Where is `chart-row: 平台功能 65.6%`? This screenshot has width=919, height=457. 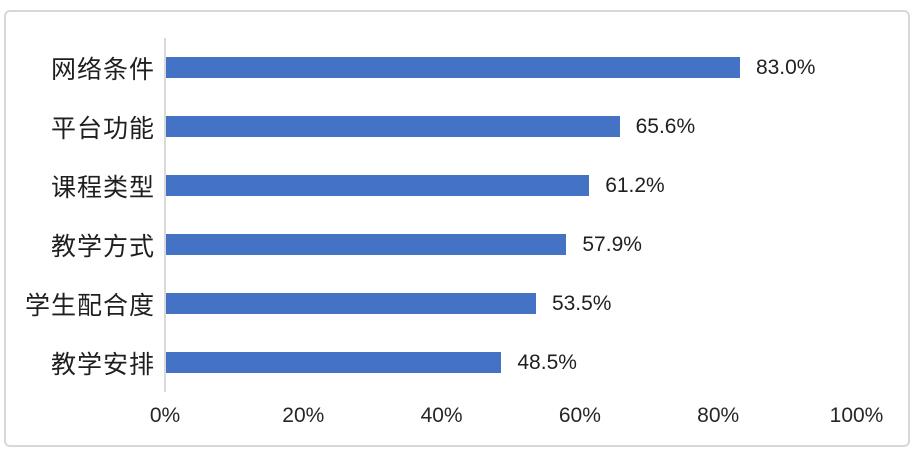 chart-row: 平台功能 65.6% is located at coordinates (457, 126).